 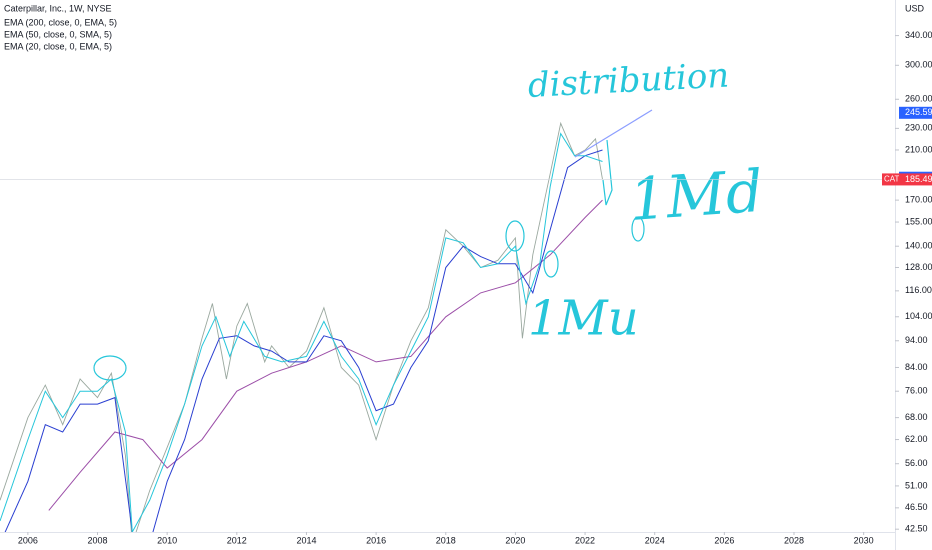 I want to click on x-tick-label: 2018, so click(x=446, y=540).